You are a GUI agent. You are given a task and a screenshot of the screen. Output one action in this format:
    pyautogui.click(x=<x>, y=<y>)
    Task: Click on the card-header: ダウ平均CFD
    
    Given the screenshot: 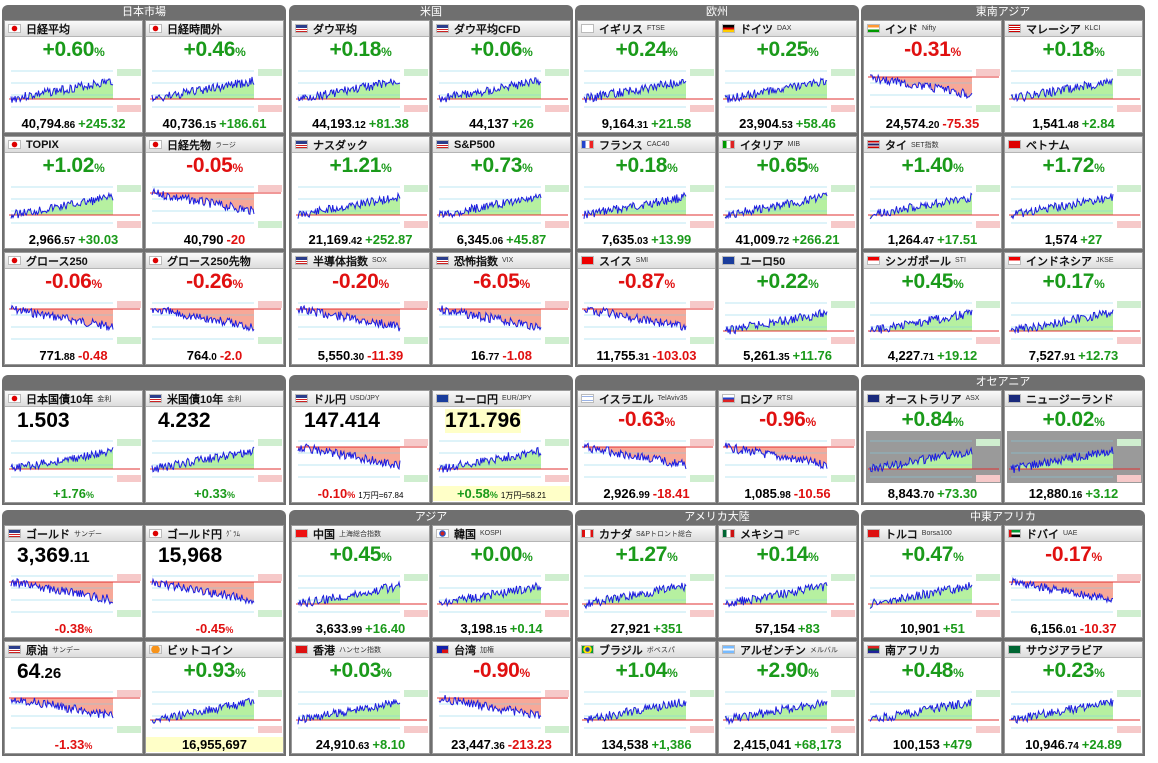 What is the action you would take?
    pyautogui.click(x=501, y=29)
    